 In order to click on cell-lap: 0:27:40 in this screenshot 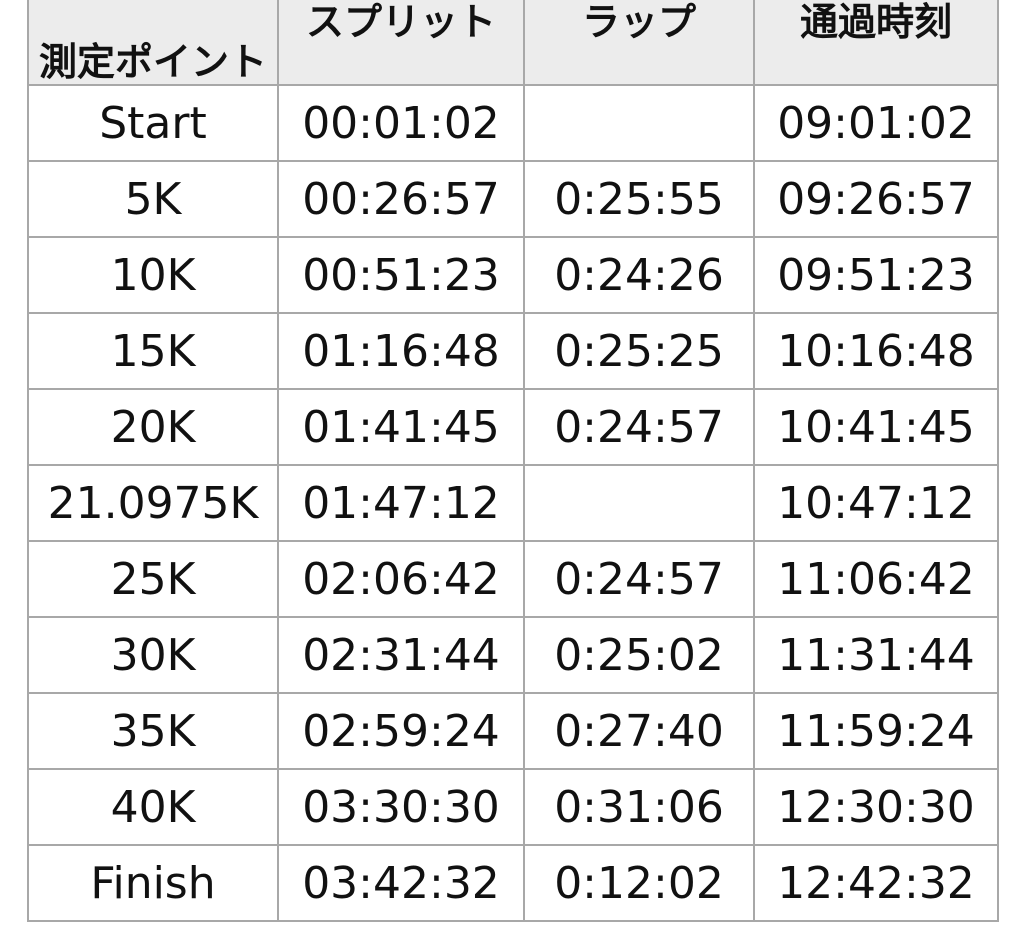, I will do `click(639, 731)`.